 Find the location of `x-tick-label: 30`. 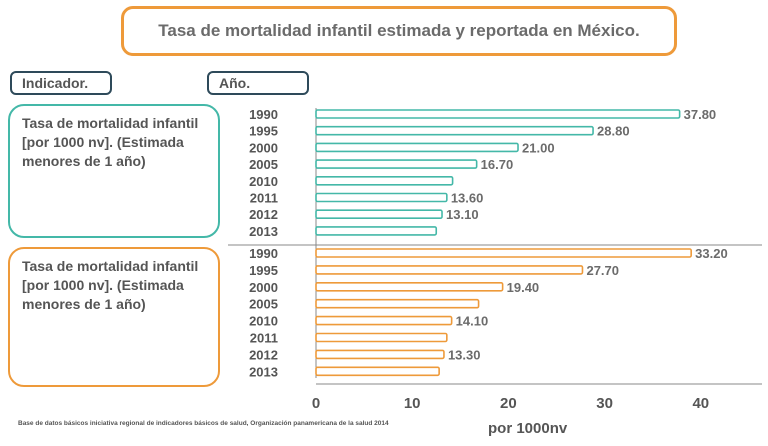

x-tick-label: 30 is located at coordinates (604, 403).